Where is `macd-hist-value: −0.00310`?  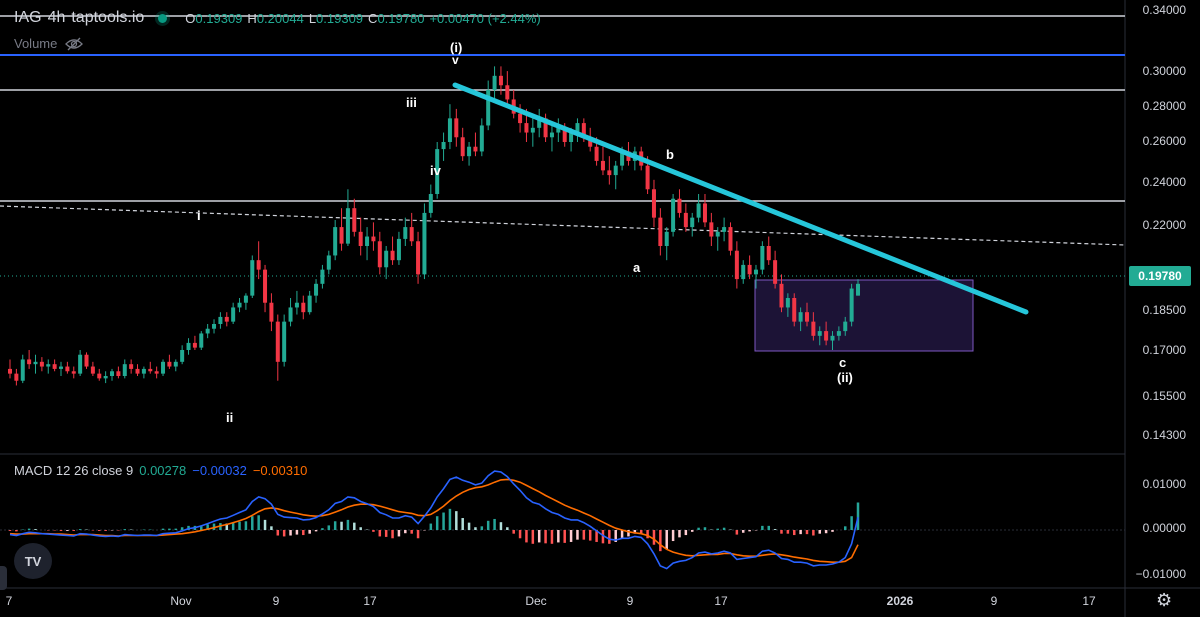
macd-hist-value: −0.00310 is located at coordinates (280, 470).